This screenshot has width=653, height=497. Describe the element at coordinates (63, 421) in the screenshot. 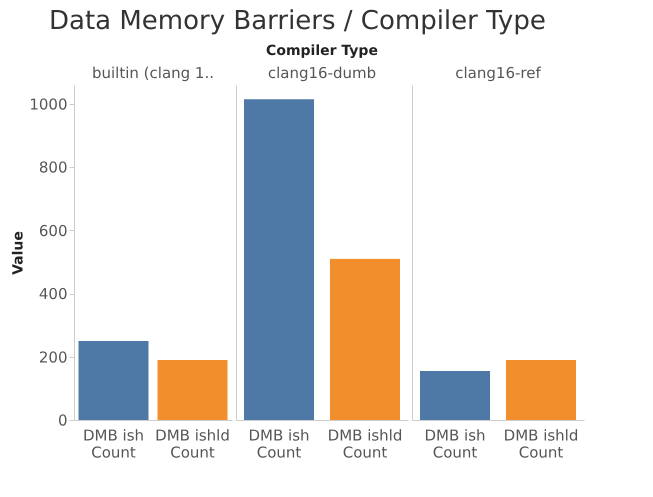

I see `y-tick-label: 0` at that location.